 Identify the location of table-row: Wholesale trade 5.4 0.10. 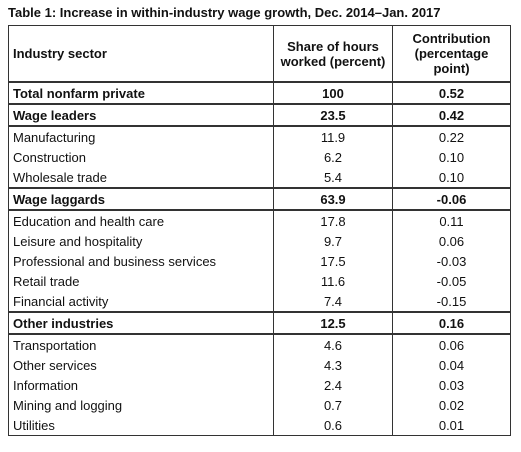
(259, 177).